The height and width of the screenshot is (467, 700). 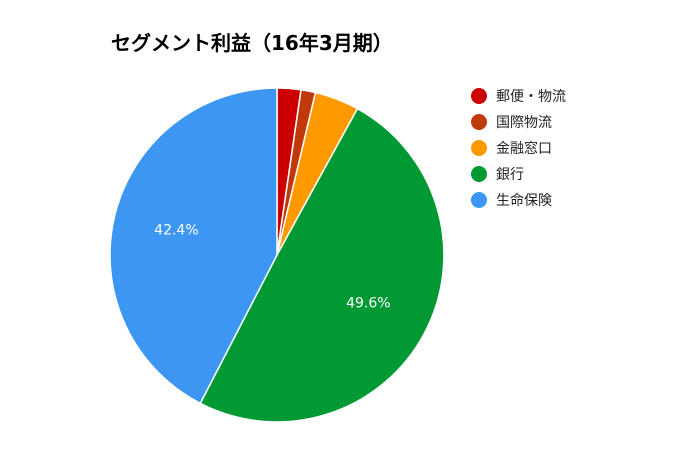 I want to click on legend-item: 生命保険, so click(x=518, y=200).